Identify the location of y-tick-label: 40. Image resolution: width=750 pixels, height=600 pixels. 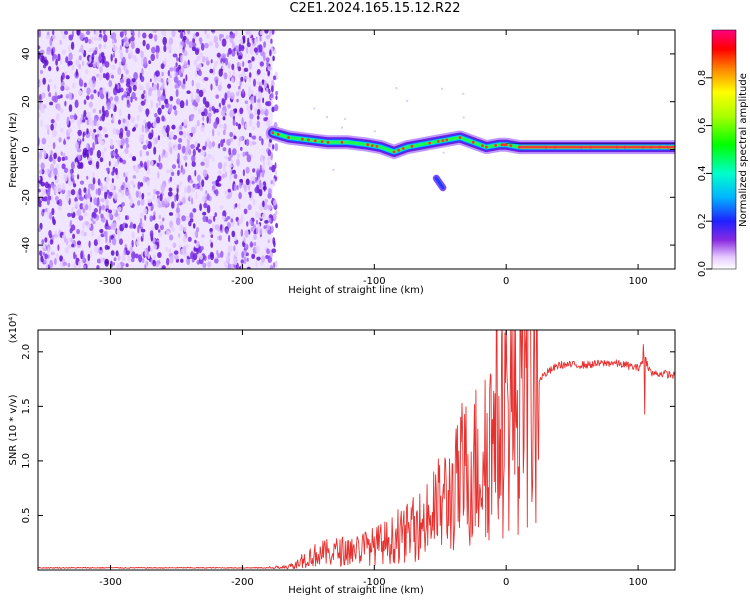
(26, 54).